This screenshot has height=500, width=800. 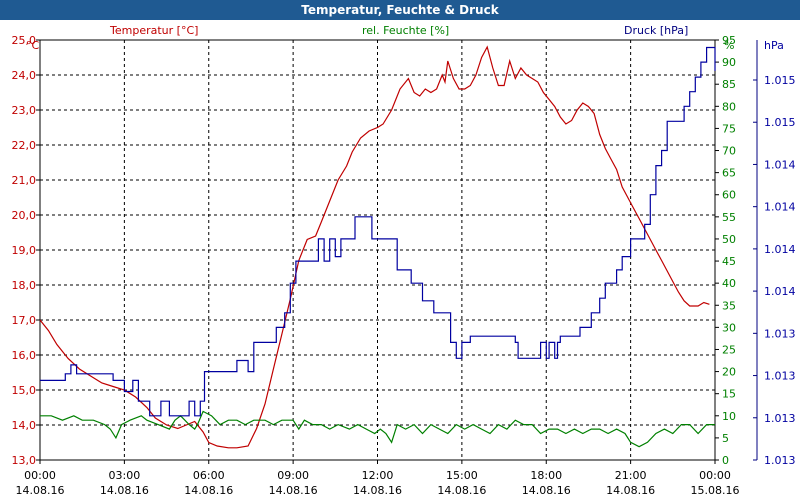 I want to click on temperature-tick-label: 21,0, so click(x=24, y=180).